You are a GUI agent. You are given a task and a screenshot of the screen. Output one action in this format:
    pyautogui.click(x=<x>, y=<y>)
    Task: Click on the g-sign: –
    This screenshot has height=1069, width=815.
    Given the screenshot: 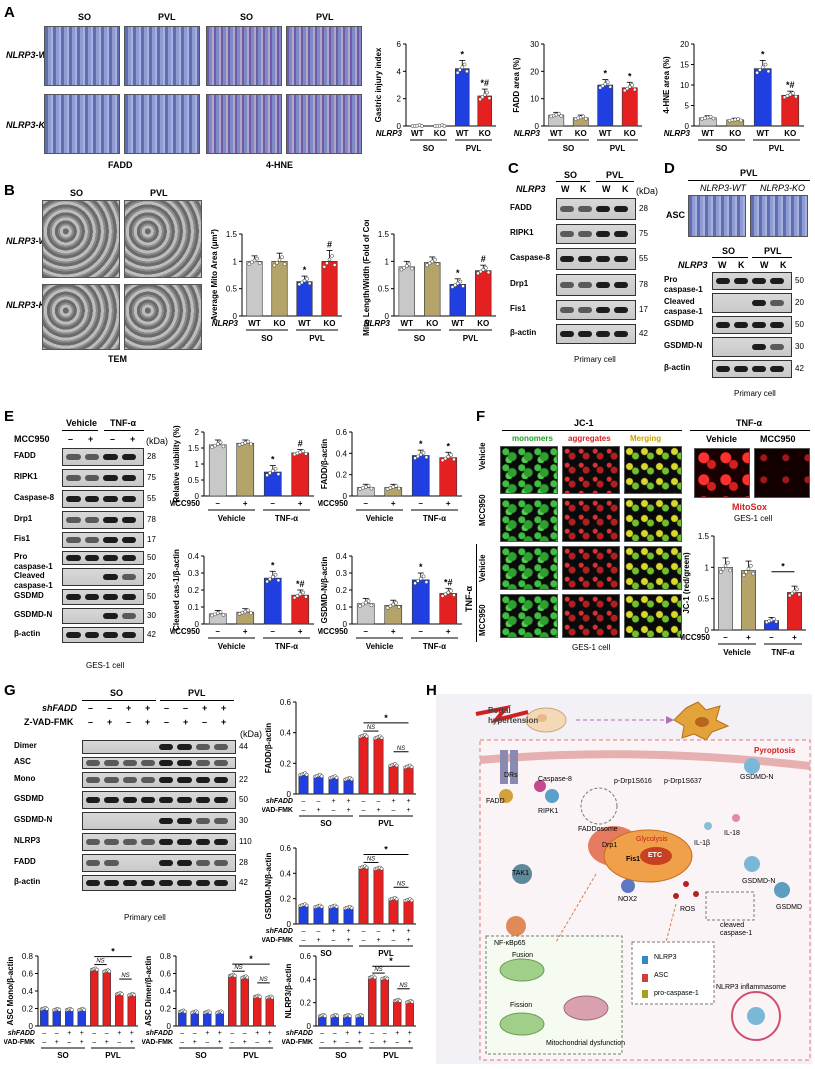 What is the action you would take?
    pyautogui.click(x=110, y=708)
    